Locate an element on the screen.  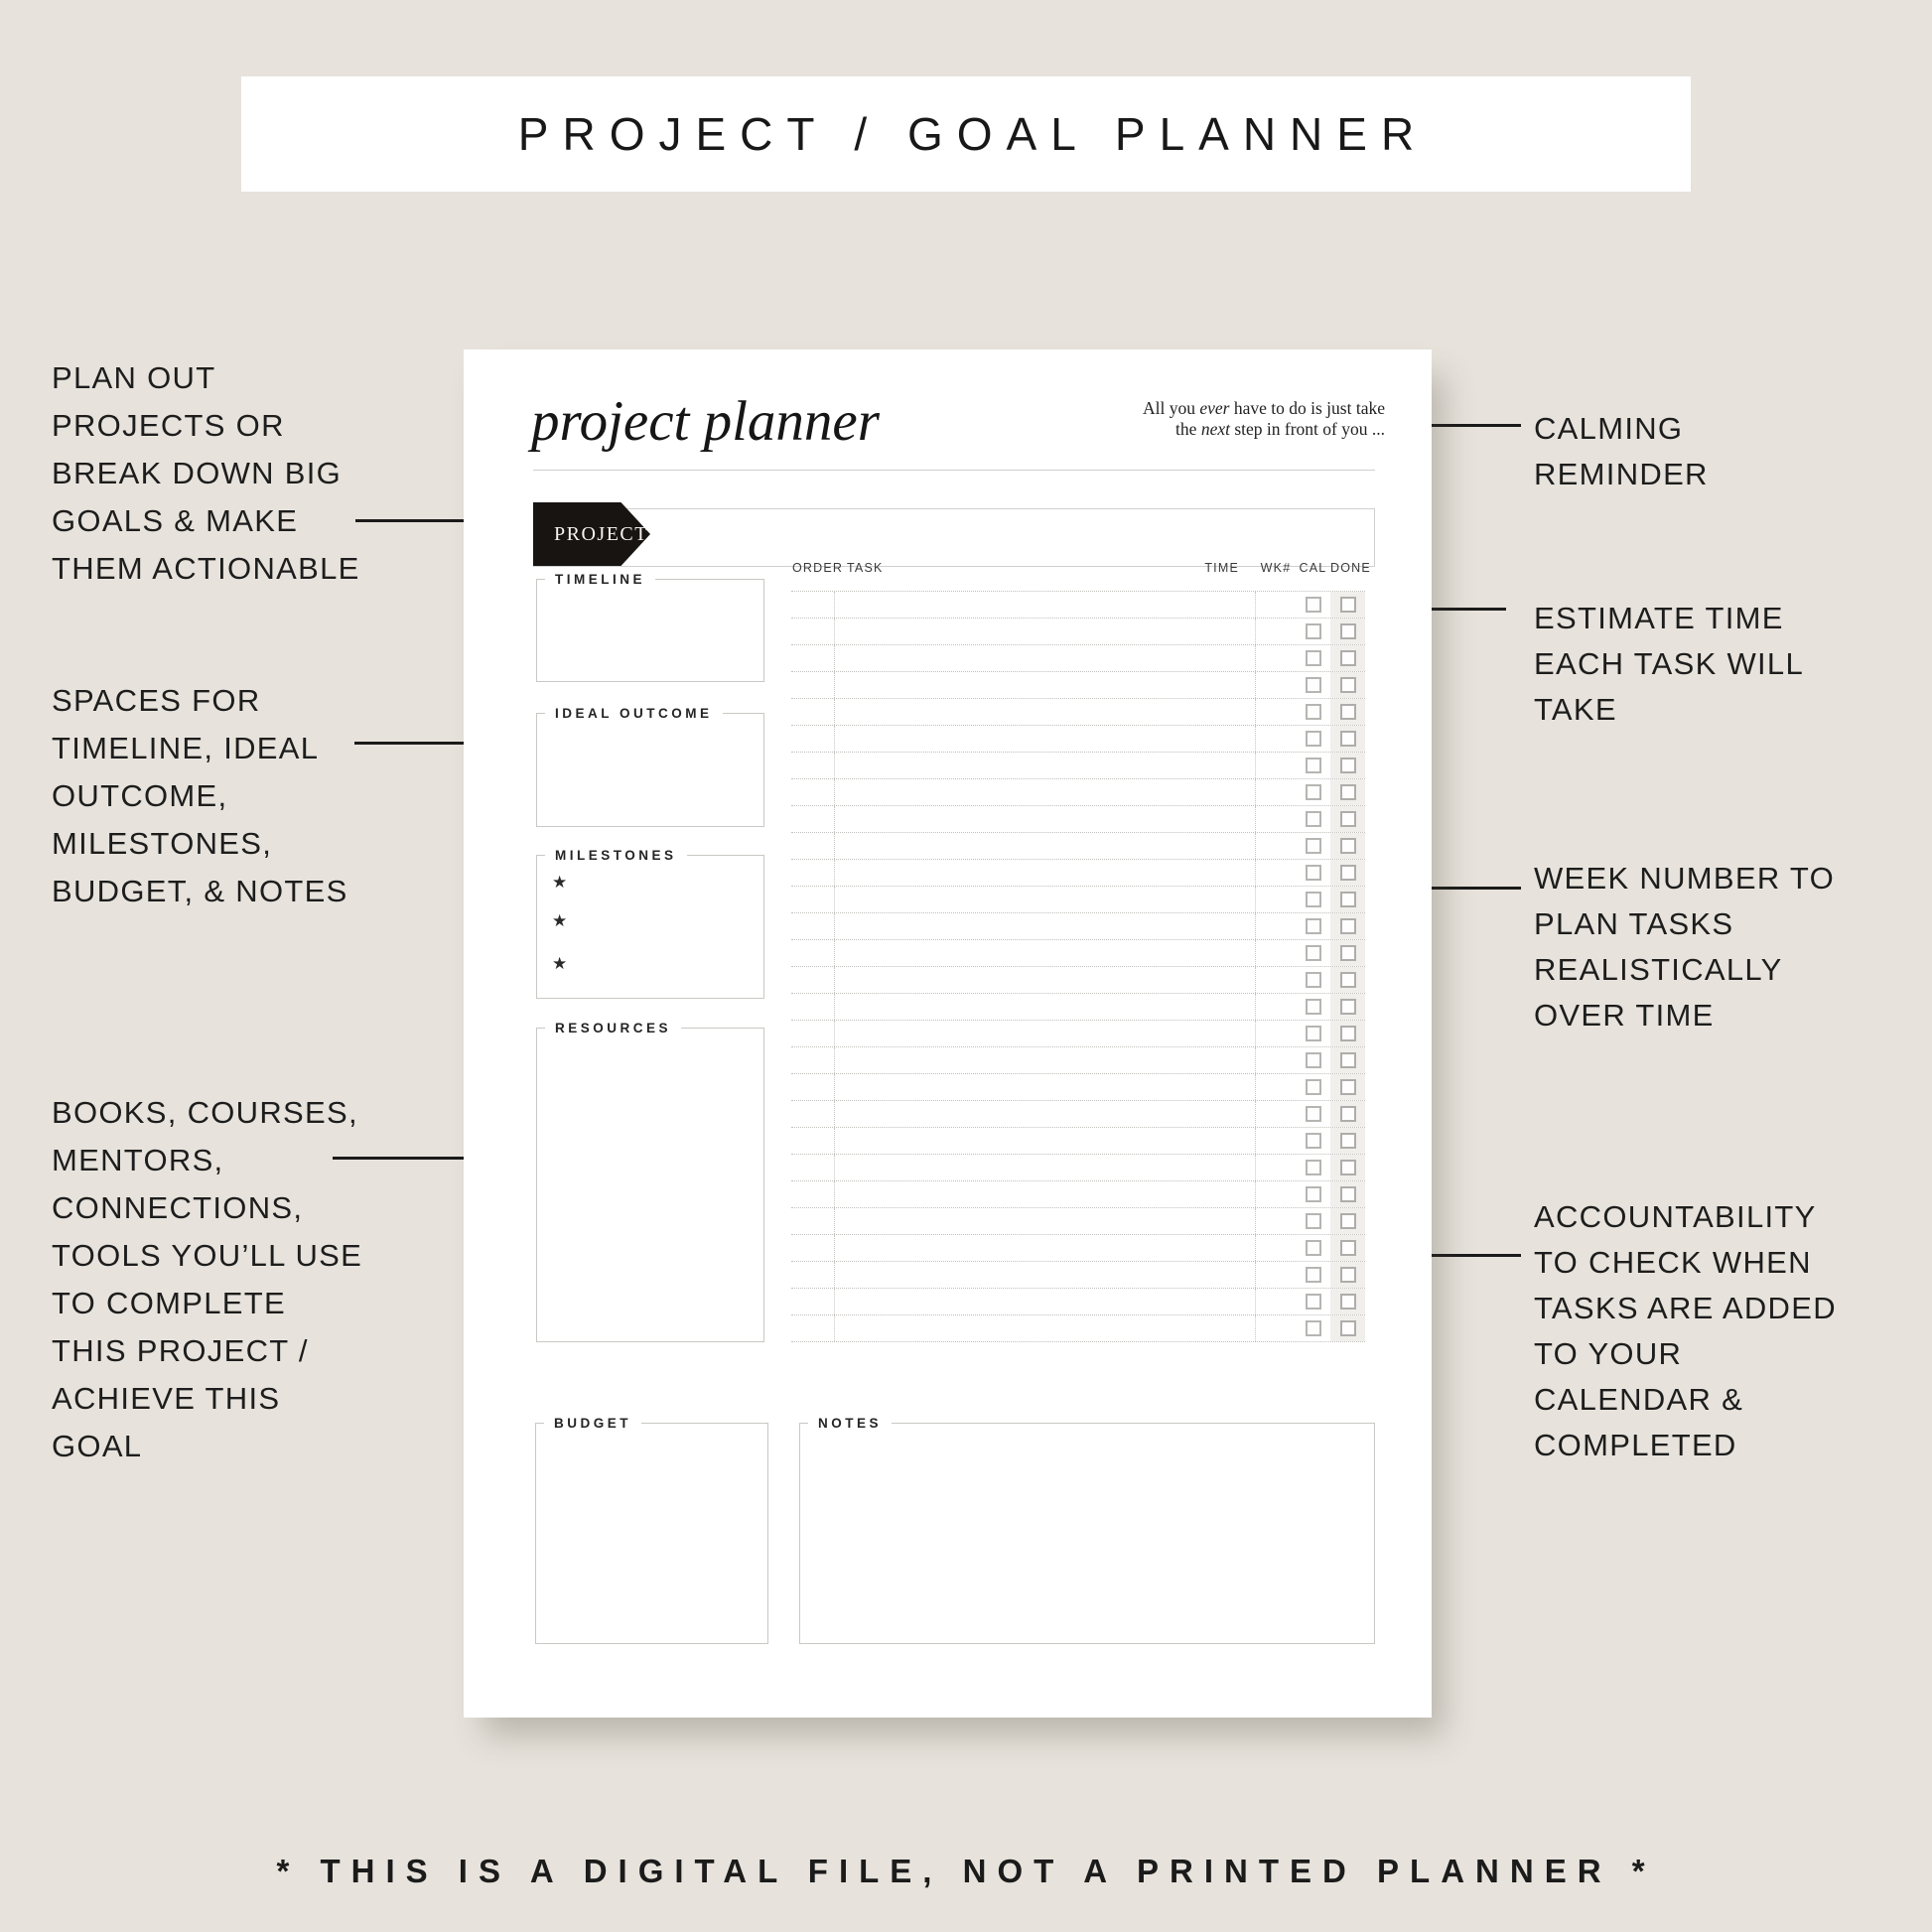
resources-box: RESOURCES is located at coordinates (650, 1180).